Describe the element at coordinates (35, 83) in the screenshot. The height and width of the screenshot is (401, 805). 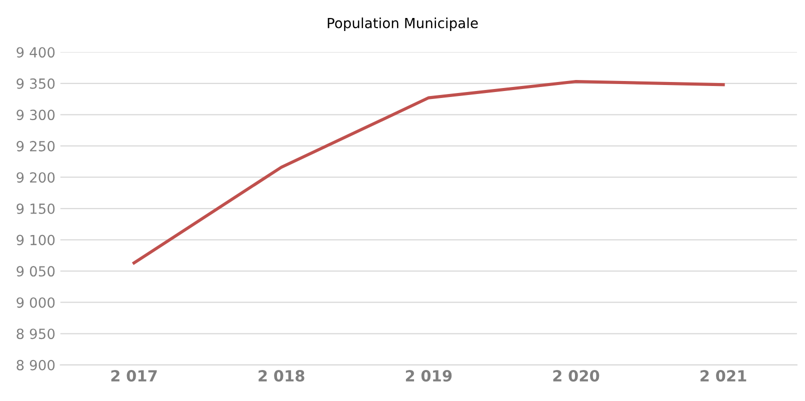
I see `y-tick-label: 9 350` at that location.